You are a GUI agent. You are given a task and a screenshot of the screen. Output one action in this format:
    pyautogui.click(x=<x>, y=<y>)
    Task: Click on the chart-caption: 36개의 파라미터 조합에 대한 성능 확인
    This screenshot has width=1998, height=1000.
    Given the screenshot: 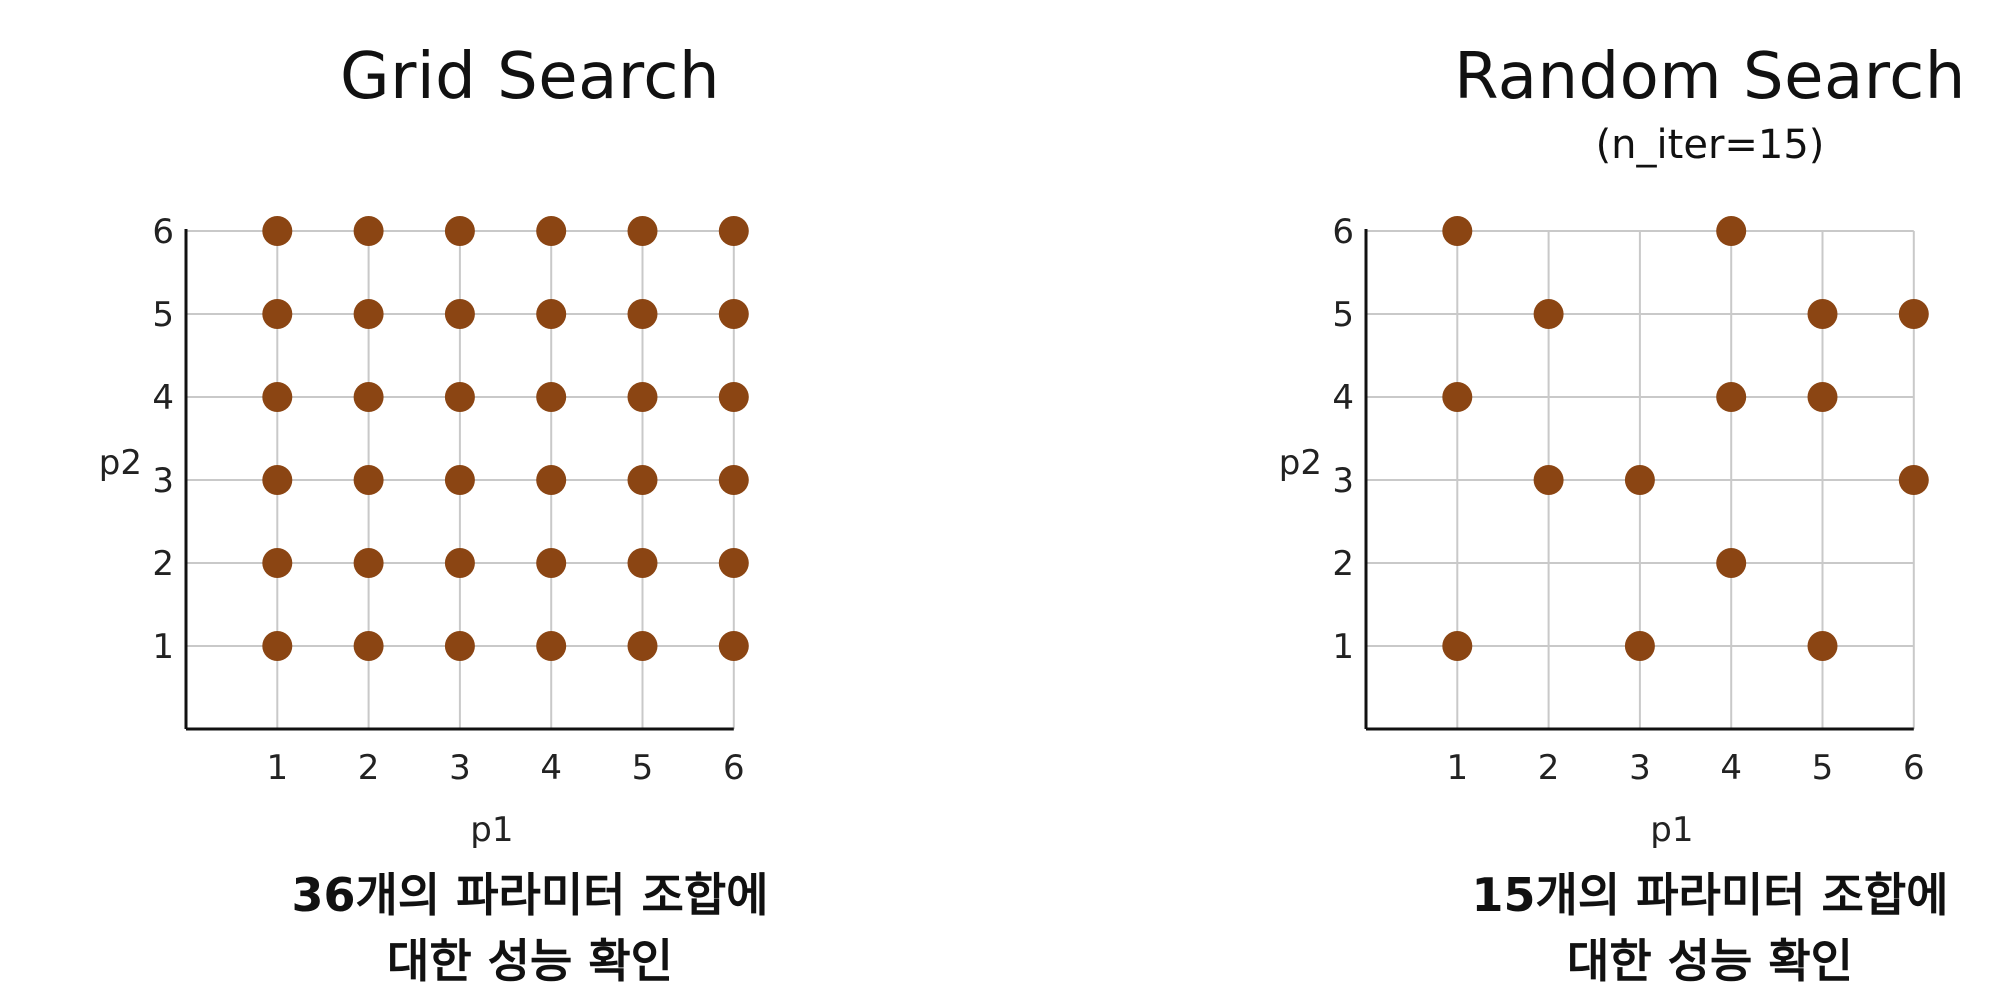 What is the action you would take?
    pyautogui.click(x=530, y=928)
    